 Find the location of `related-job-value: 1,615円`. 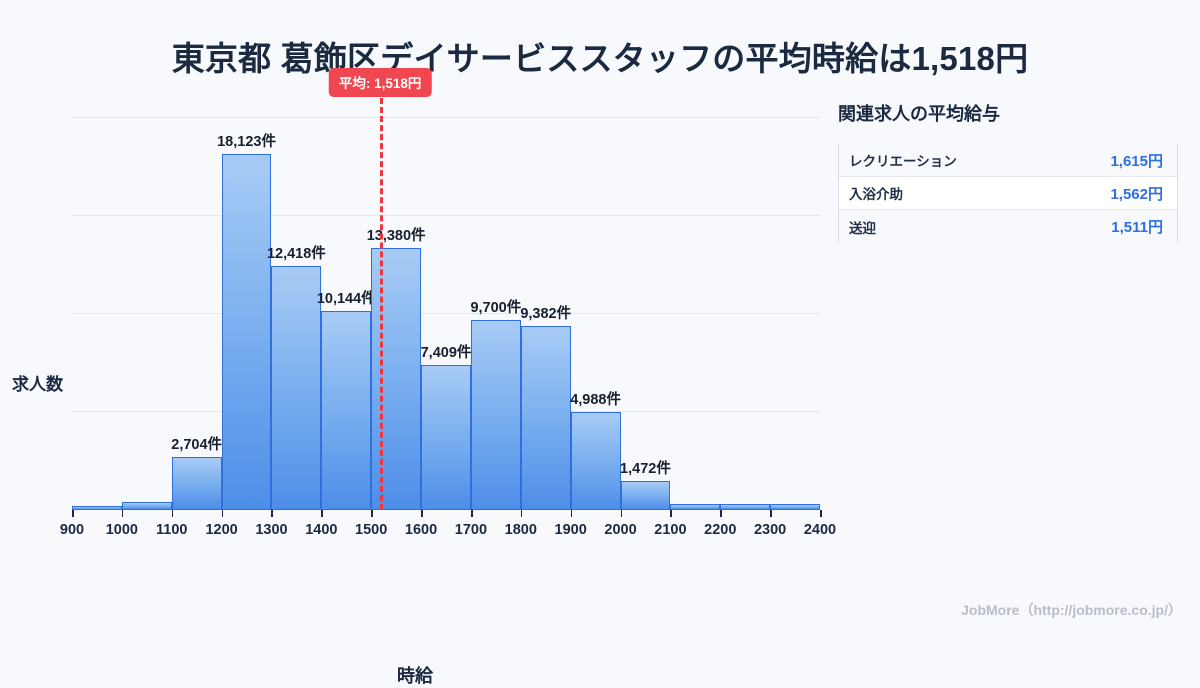

related-job-value: 1,615円 is located at coordinates (1136, 161).